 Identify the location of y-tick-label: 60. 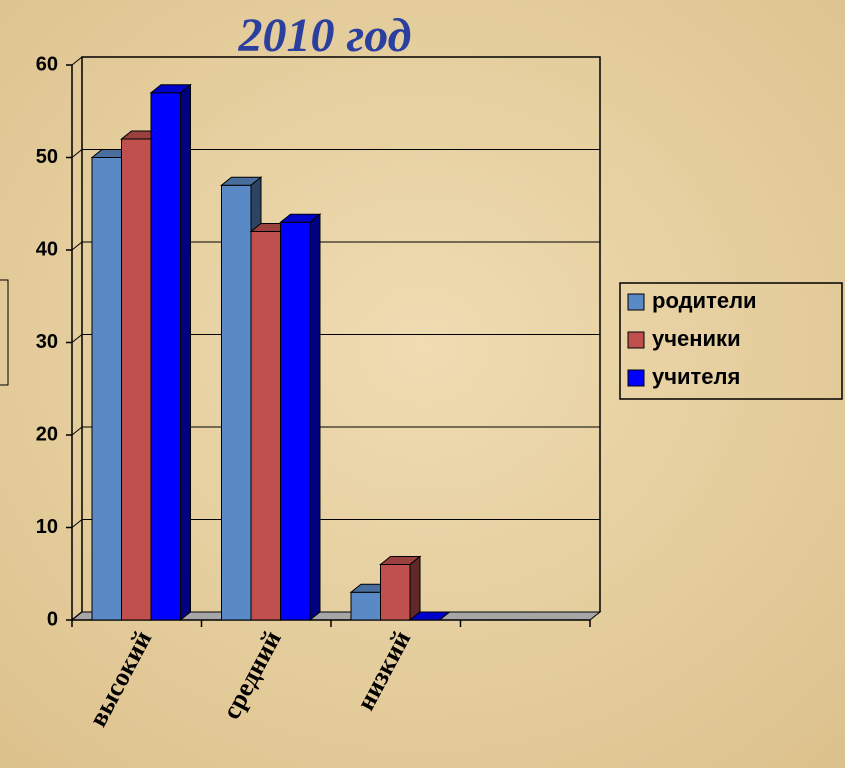
(47, 64).